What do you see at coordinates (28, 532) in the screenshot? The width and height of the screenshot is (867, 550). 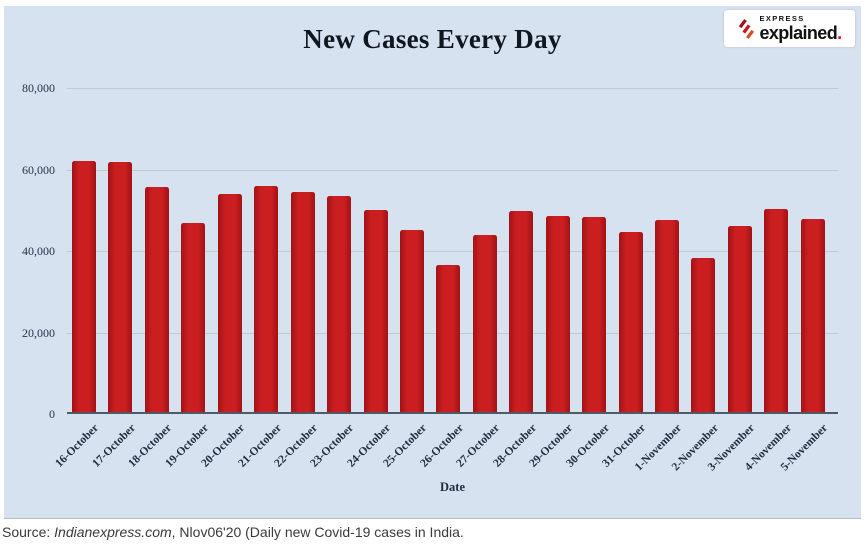 I see `caption-prefix: Source:` at bounding box center [28, 532].